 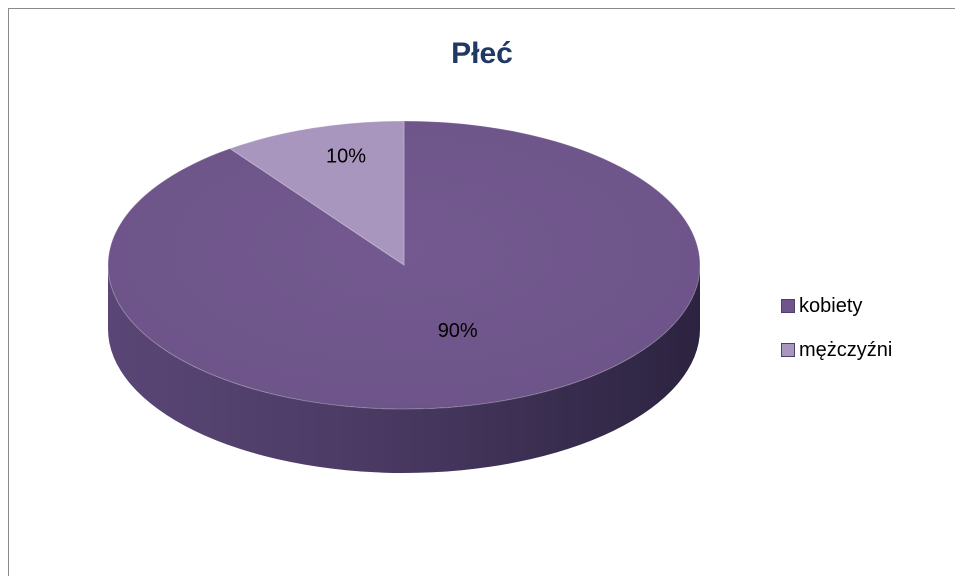 I want to click on legend-label-2: mężczyźni, so click(x=846, y=349).